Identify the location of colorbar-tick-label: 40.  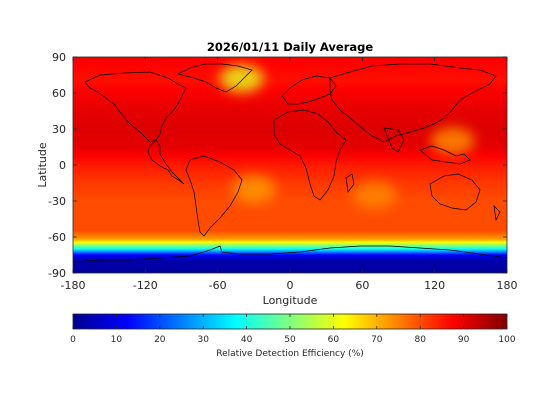
(247, 340).